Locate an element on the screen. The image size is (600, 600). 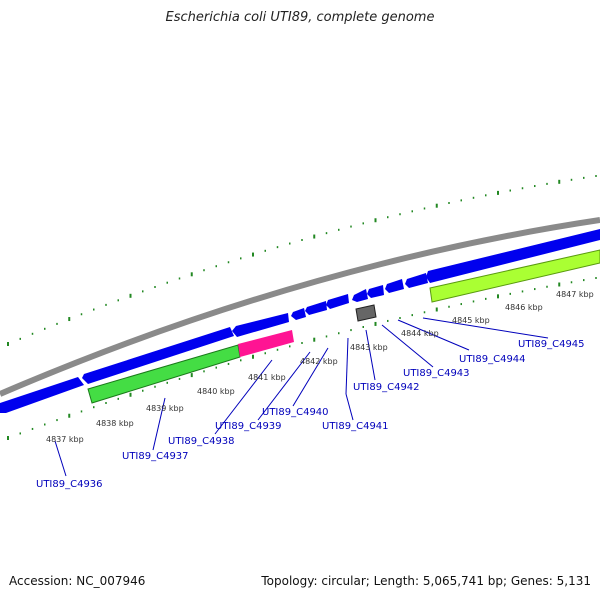
kbp-label: 4847 kbp is located at coordinates (575, 294).